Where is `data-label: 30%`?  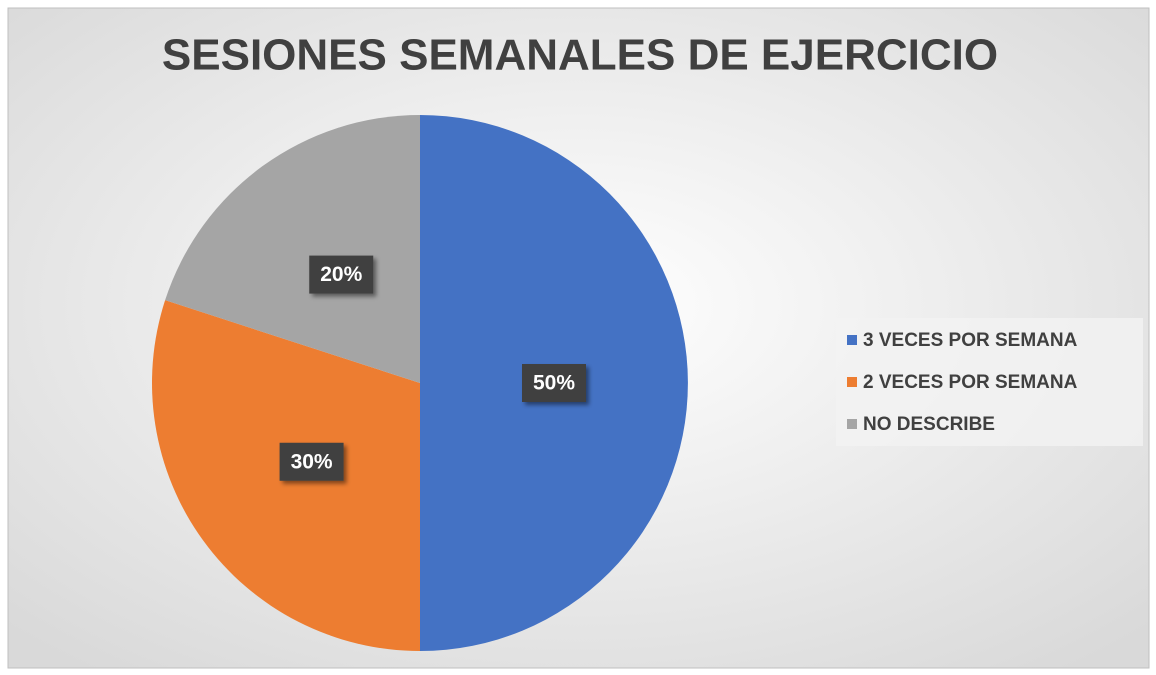 data-label: 30% is located at coordinates (312, 461).